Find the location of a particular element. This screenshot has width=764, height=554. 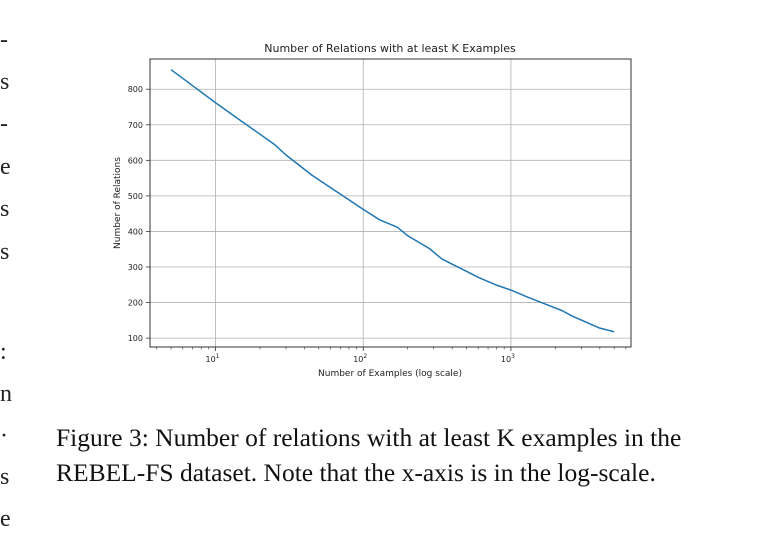

y-axis-label: Number of Relations is located at coordinates (118, 203).